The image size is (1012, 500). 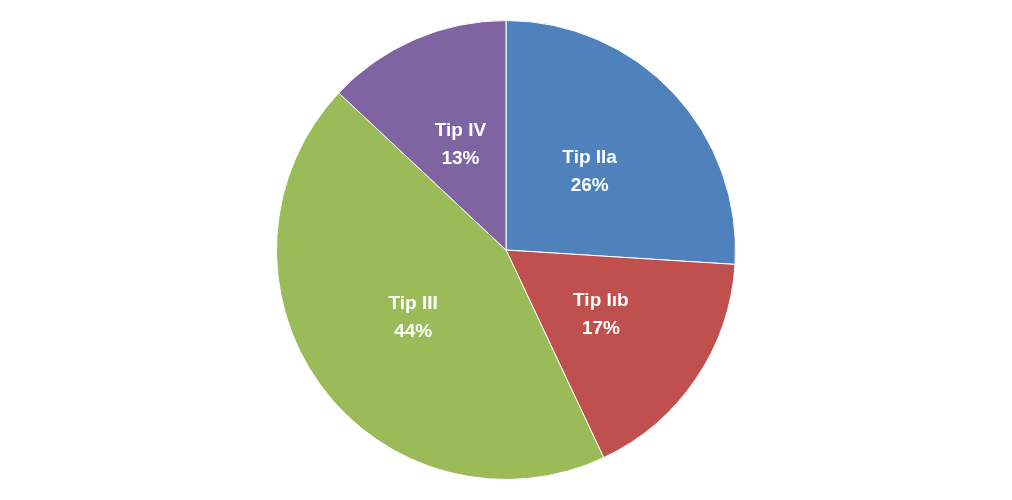 What do you see at coordinates (413, 330) in the screenshot?
I see `data-label: 44%` at bounding box center [413, 330].